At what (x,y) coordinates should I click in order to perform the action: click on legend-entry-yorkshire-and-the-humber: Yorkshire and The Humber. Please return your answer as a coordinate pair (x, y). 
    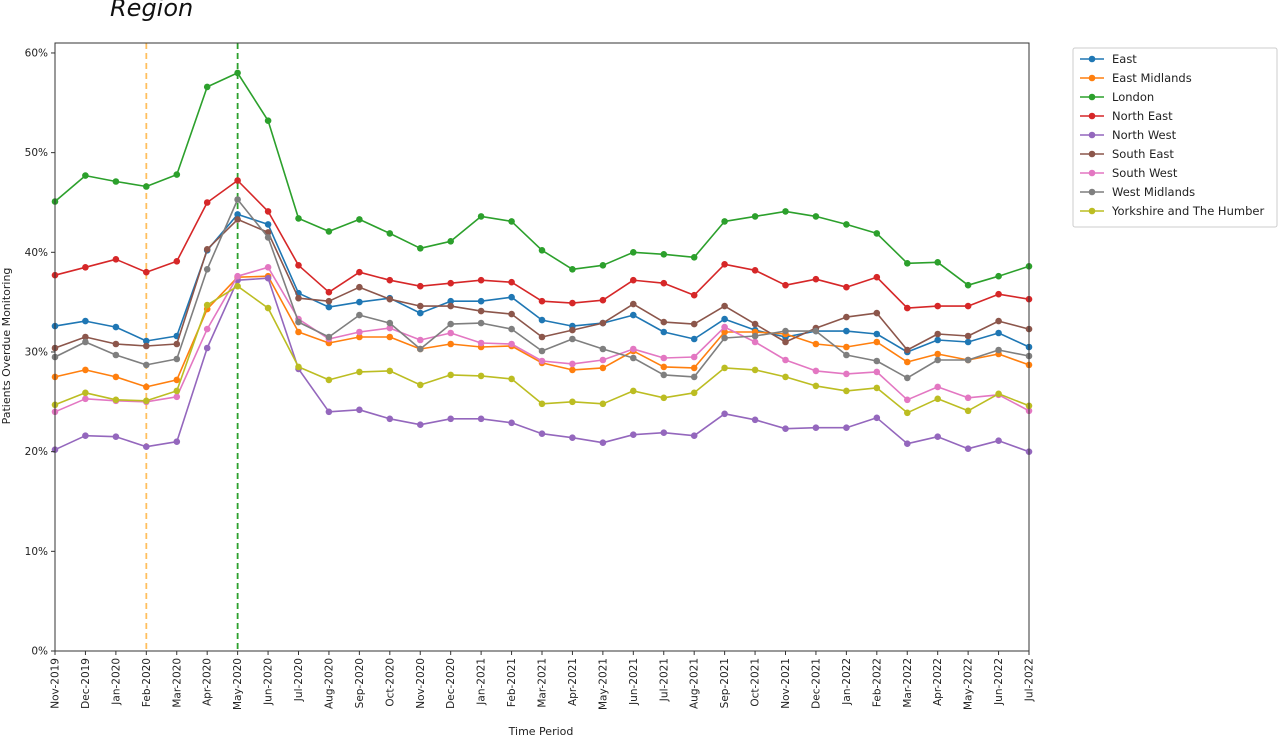
    Looking at the image, I should click on (1172, 211).